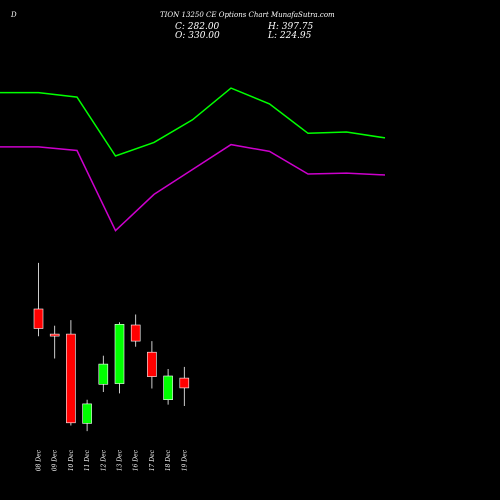  What do you see at coordinates (168, 460) in the screenshot?
I see `x-tick-label: 18 Dec` at bounding box center [168, 460].